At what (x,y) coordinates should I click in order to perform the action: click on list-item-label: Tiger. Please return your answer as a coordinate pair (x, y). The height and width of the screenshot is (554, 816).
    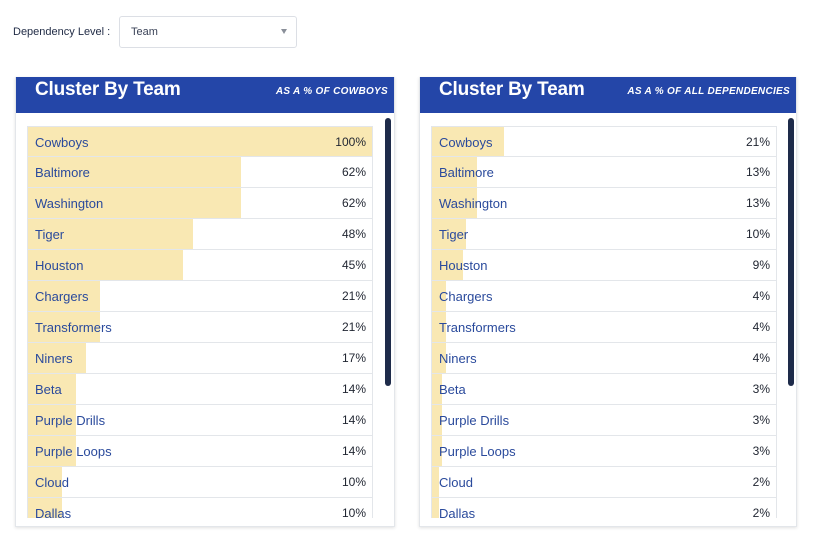
    Looking at the image, I should click on (50, 234).